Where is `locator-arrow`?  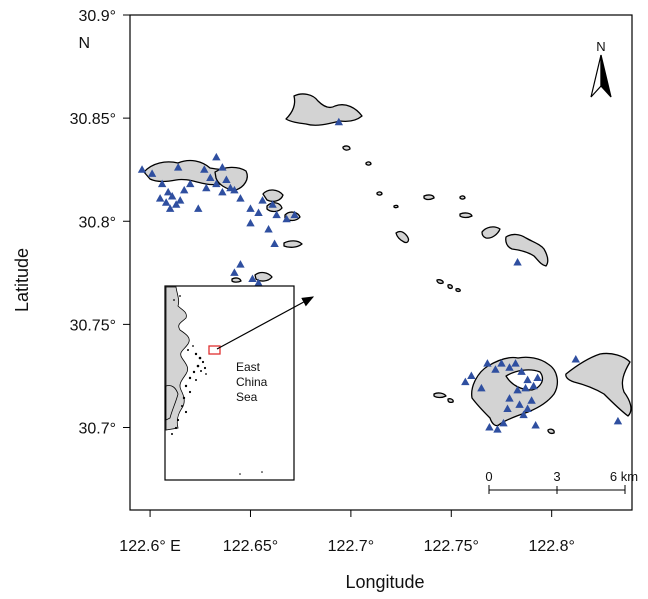
locator-arrow is located at coordinates (265, 323).